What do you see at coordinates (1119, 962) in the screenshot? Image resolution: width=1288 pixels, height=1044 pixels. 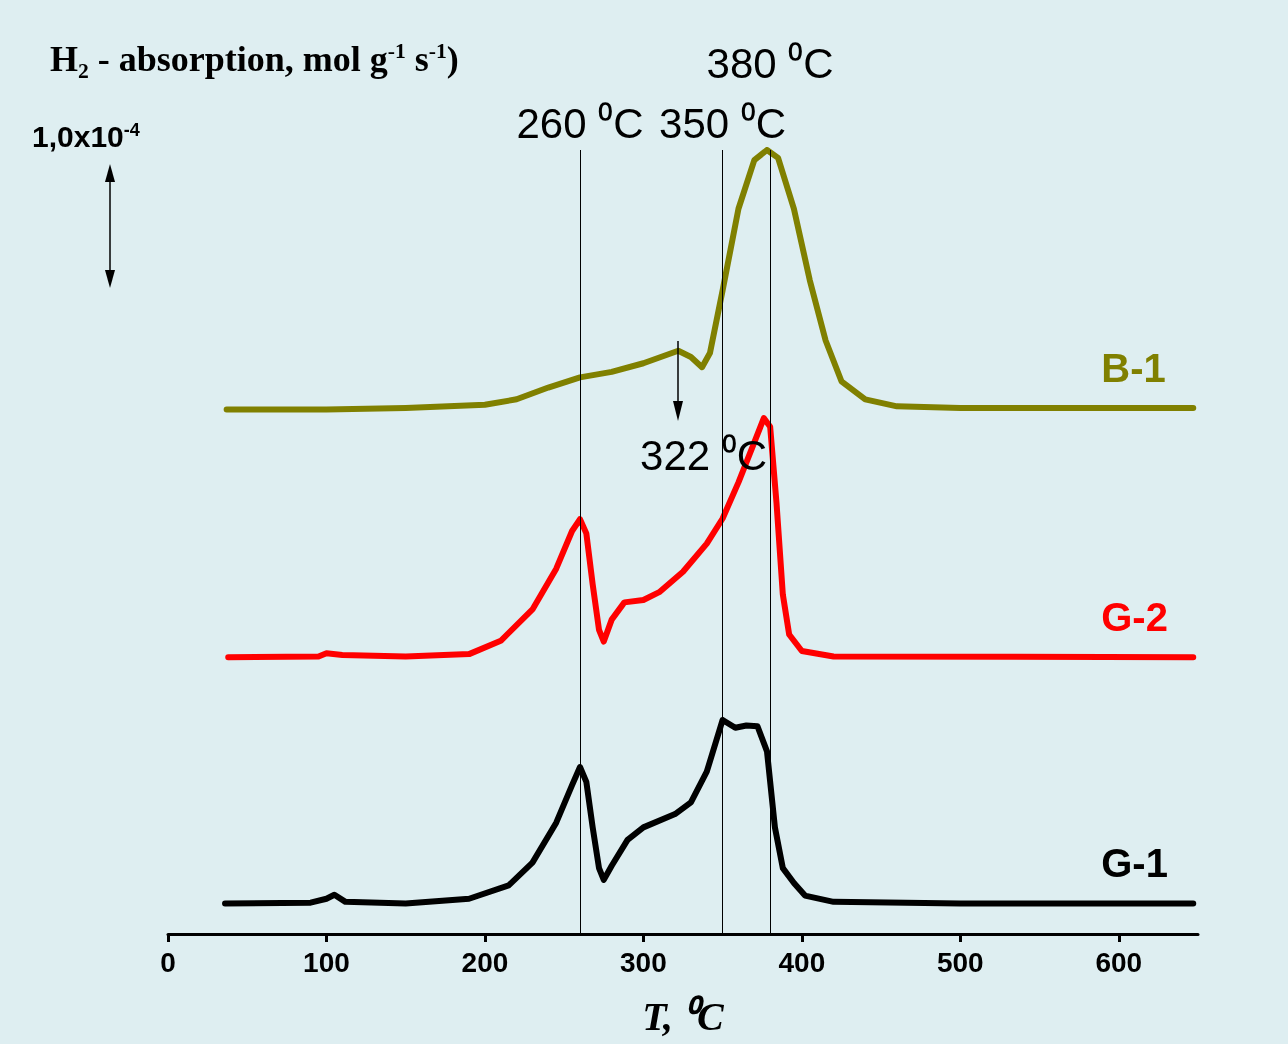 I see `x-tick-label: 600` at bounding box center [1119, 962].